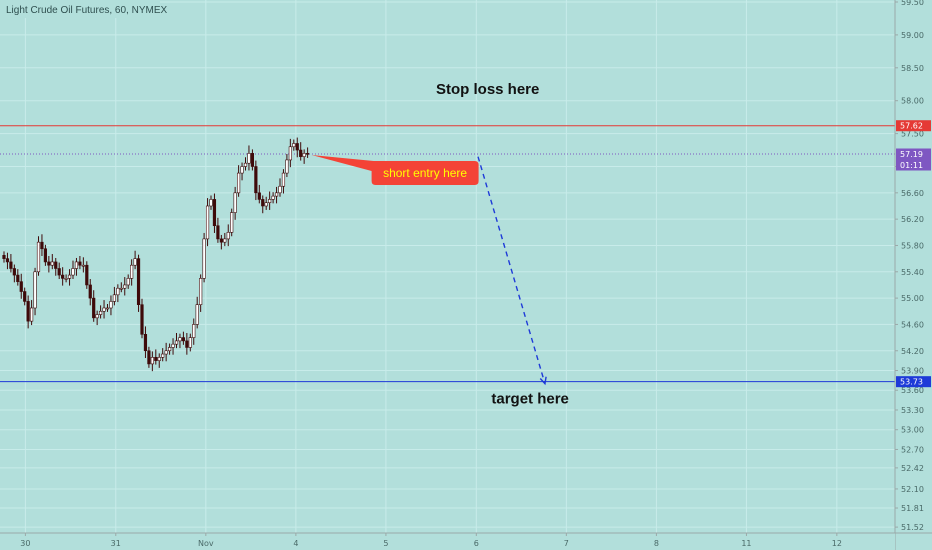  I want to click on x-axis: 30 31 Nov 4 5 6 7 8 11 12, so click(466, 541).